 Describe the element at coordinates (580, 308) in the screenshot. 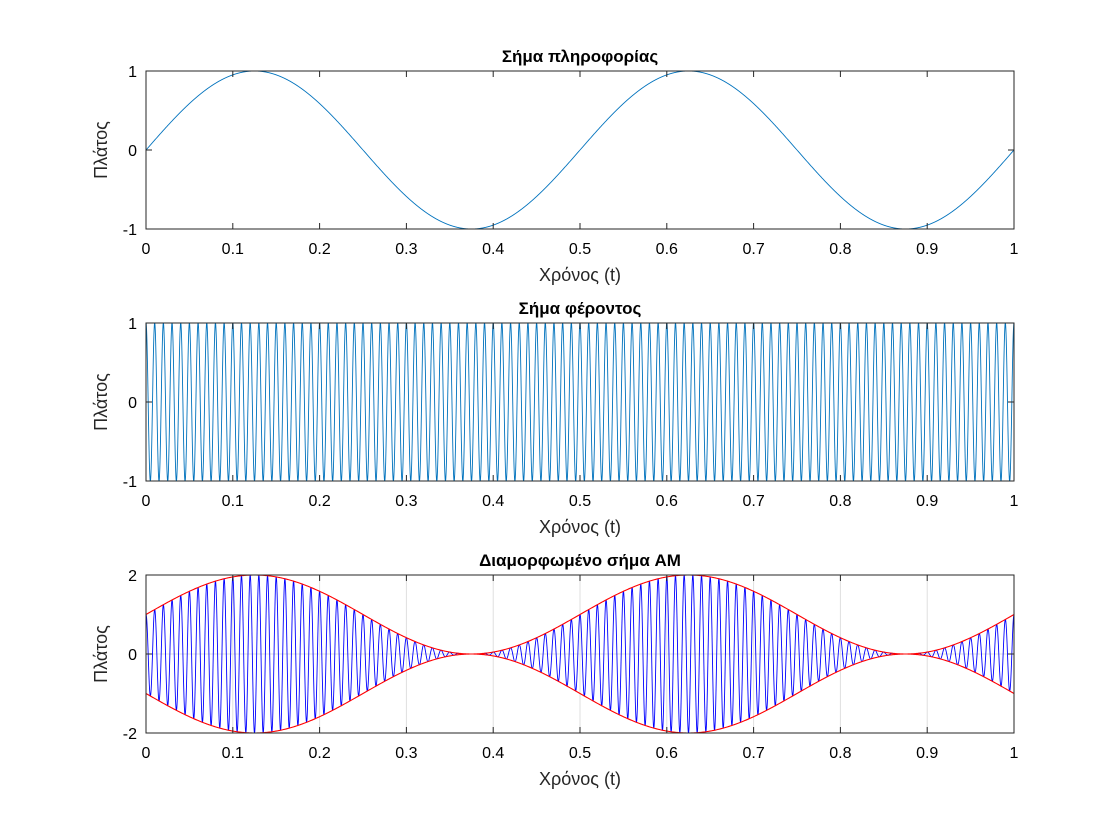

I see `chart-title: Σήμα φέροντος` at that location.